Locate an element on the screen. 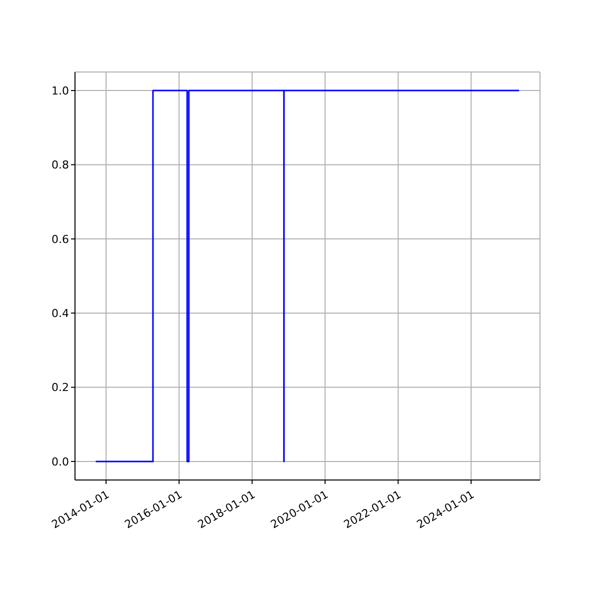  y-tick-label: 0.2 is located at coordinates (60, 387).